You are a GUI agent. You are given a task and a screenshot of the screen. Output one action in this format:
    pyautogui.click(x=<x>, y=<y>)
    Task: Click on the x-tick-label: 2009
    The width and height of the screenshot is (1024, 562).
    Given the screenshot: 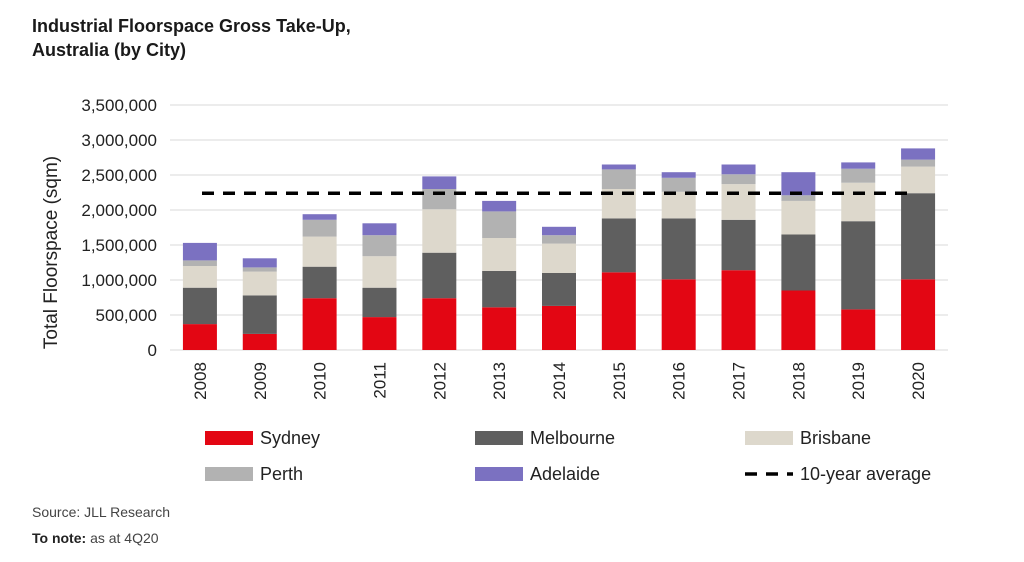 What is the action you would take?
    pyautogui.click(x=260, y=381)
    